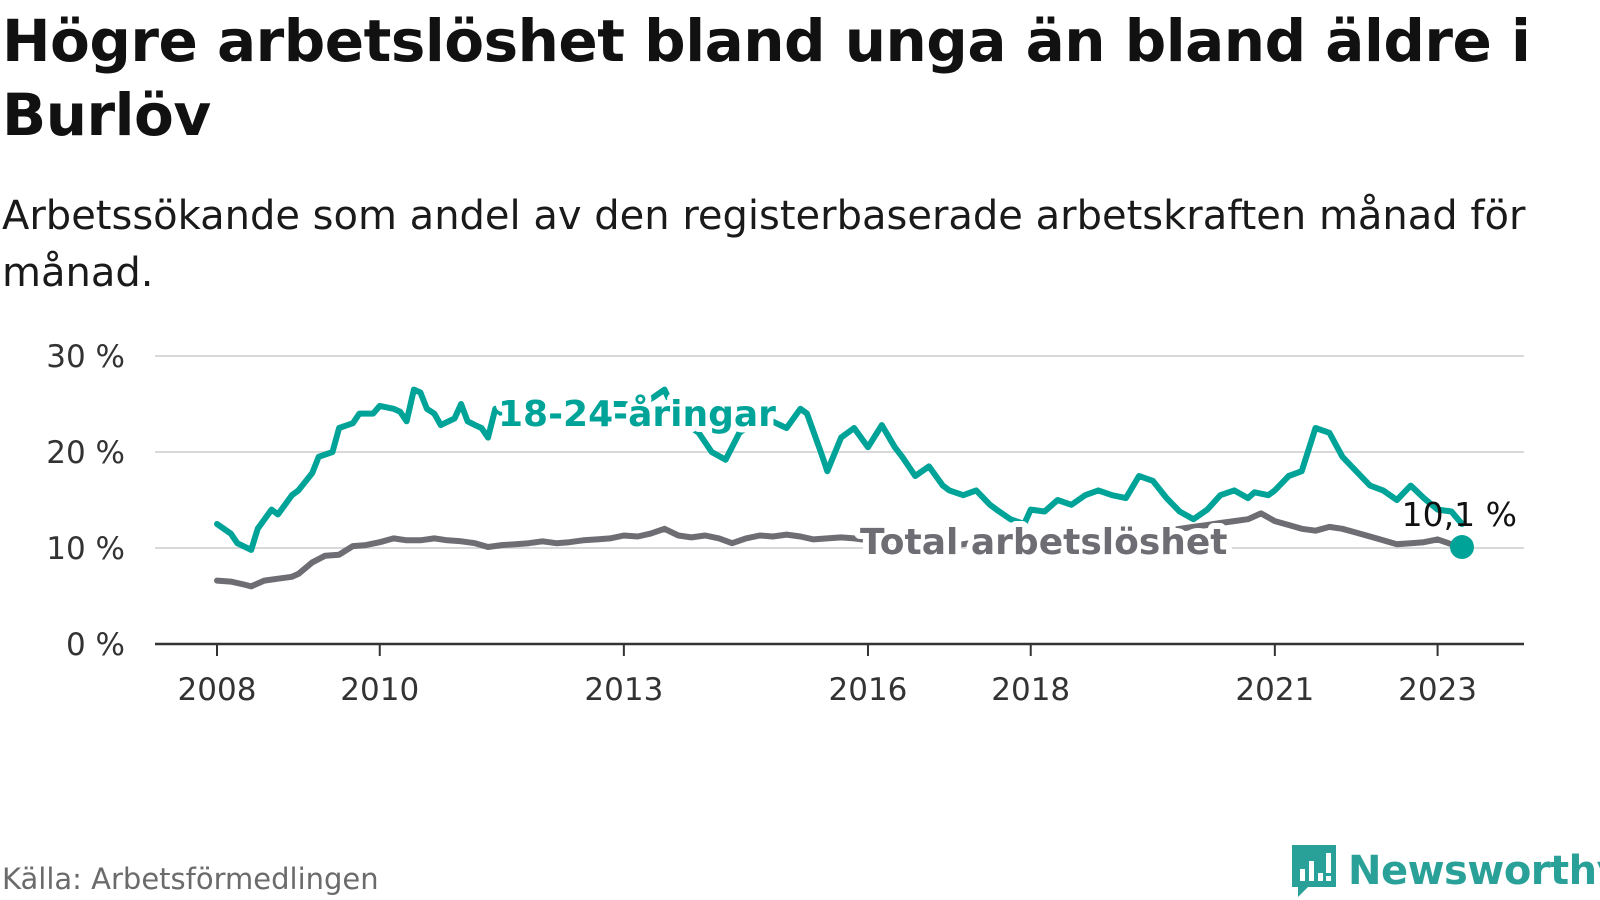 The height and width of the screenshot is (900, 1600). I want to click on y-tick-label: 0 %, so click(95, 645).